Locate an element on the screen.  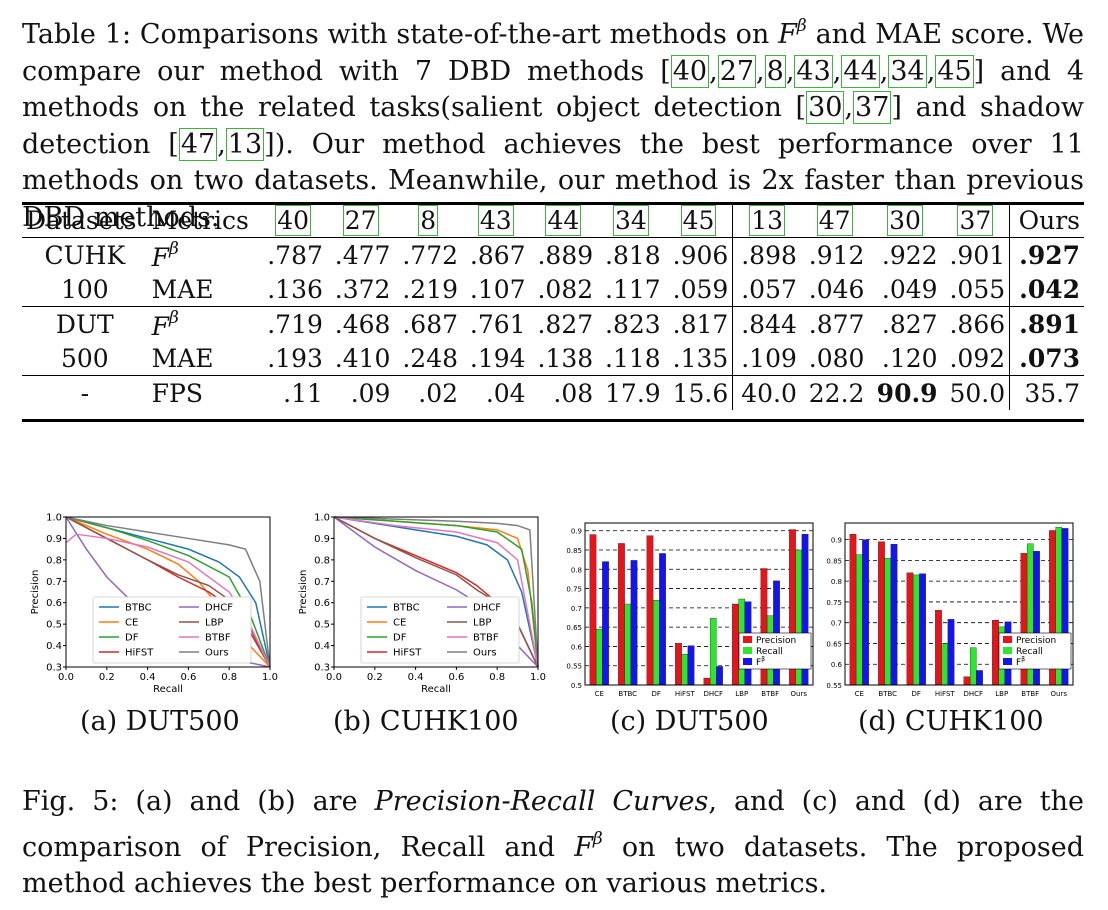
legend-label-ce: CE is located at coordinates (399, 623).